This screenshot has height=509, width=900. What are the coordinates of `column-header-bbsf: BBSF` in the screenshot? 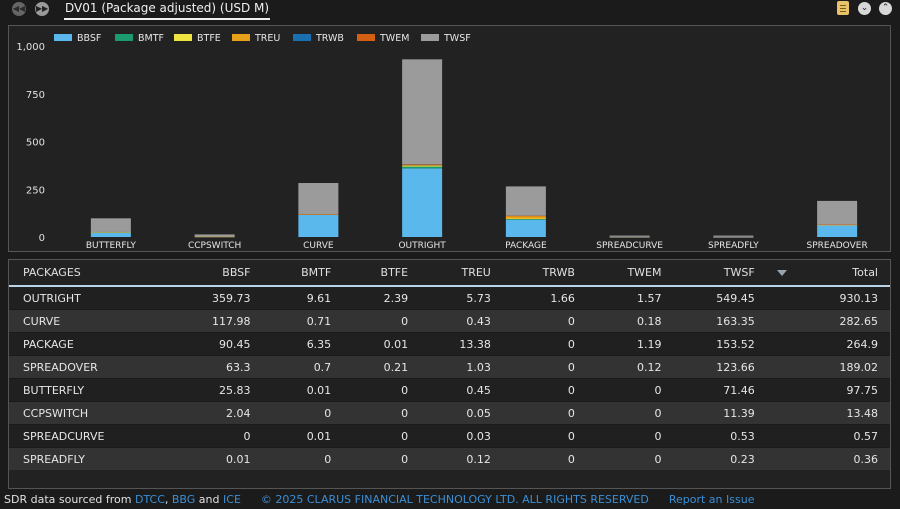 It's located at (216, 273).